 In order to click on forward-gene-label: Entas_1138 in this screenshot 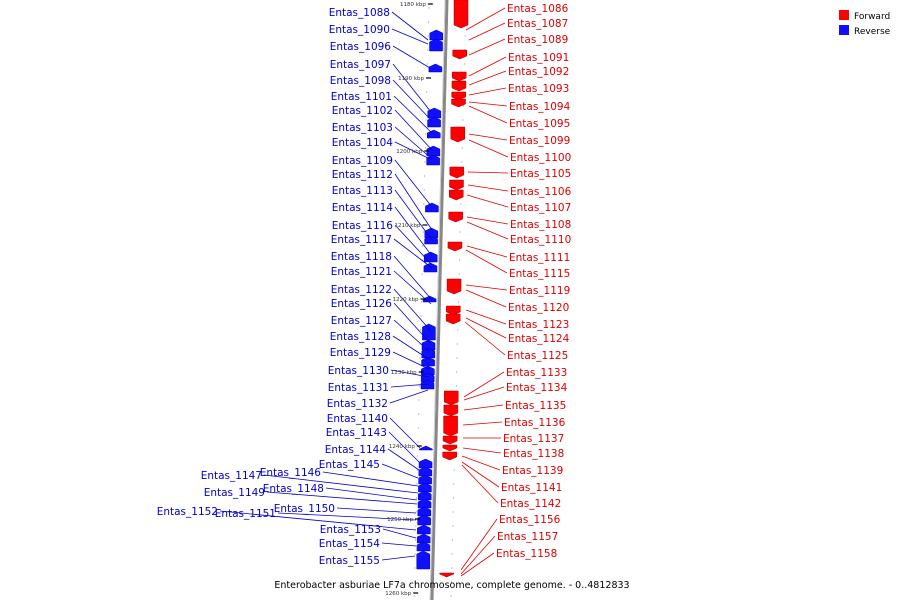, I will do `click(533, 454)`.